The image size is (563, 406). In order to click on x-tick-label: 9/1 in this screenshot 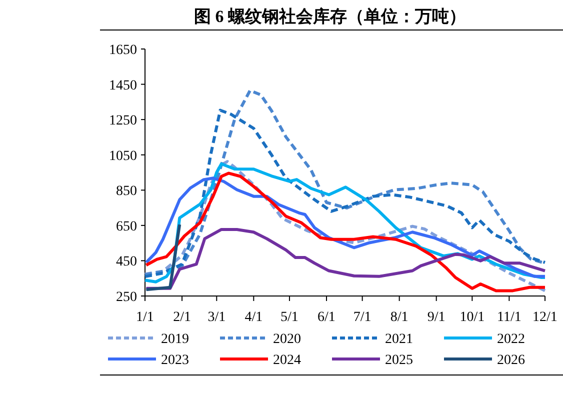, I will do `click(436, 317)`.